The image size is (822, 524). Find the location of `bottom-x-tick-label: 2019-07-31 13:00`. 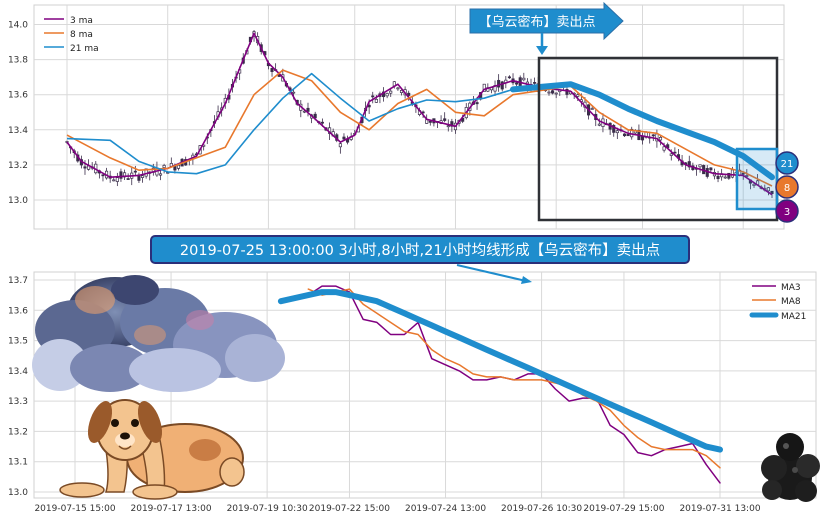

bottom-x-tick-label: 2019-07-31 13:00 is located at coordinates (719, 509).